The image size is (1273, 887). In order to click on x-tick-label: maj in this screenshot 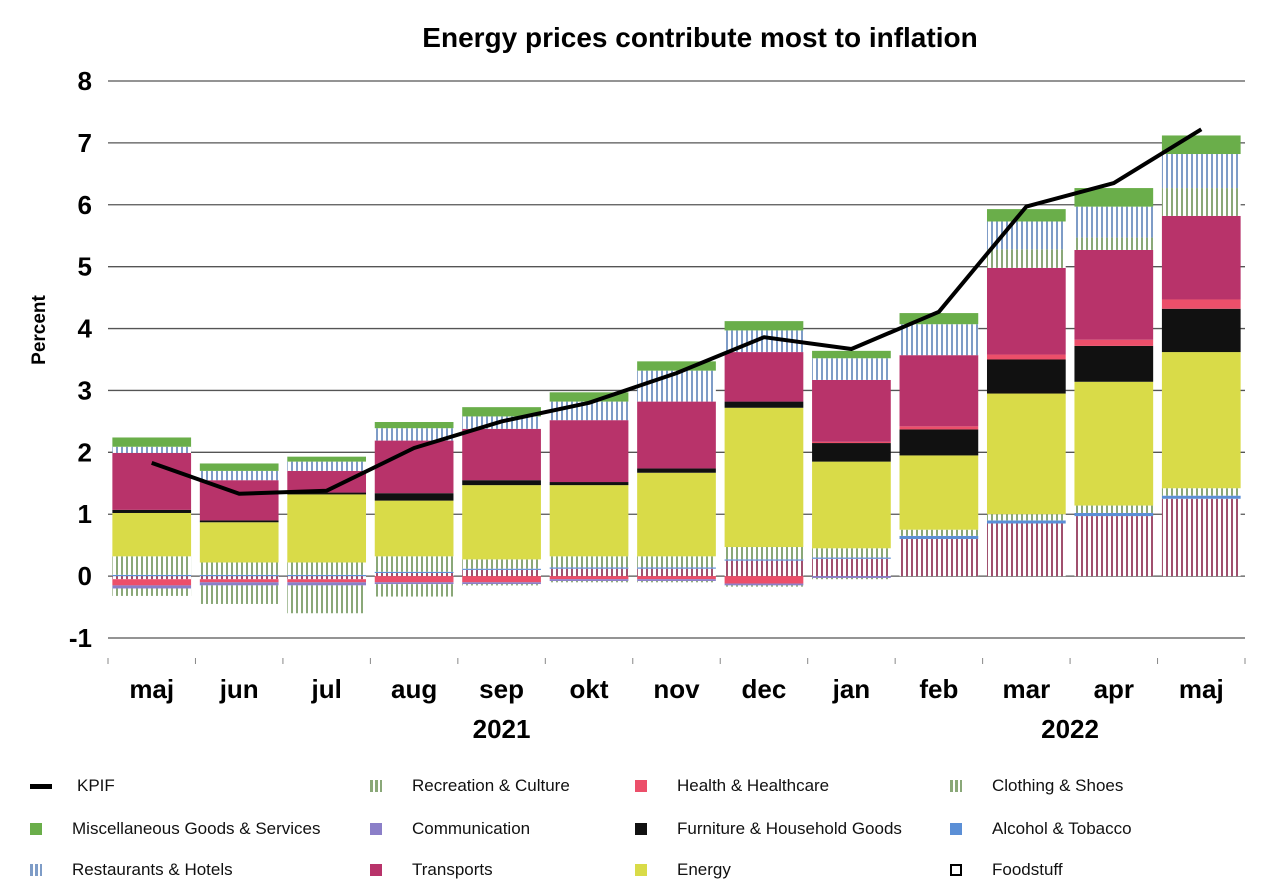, I will do `click(1201, 689)`.